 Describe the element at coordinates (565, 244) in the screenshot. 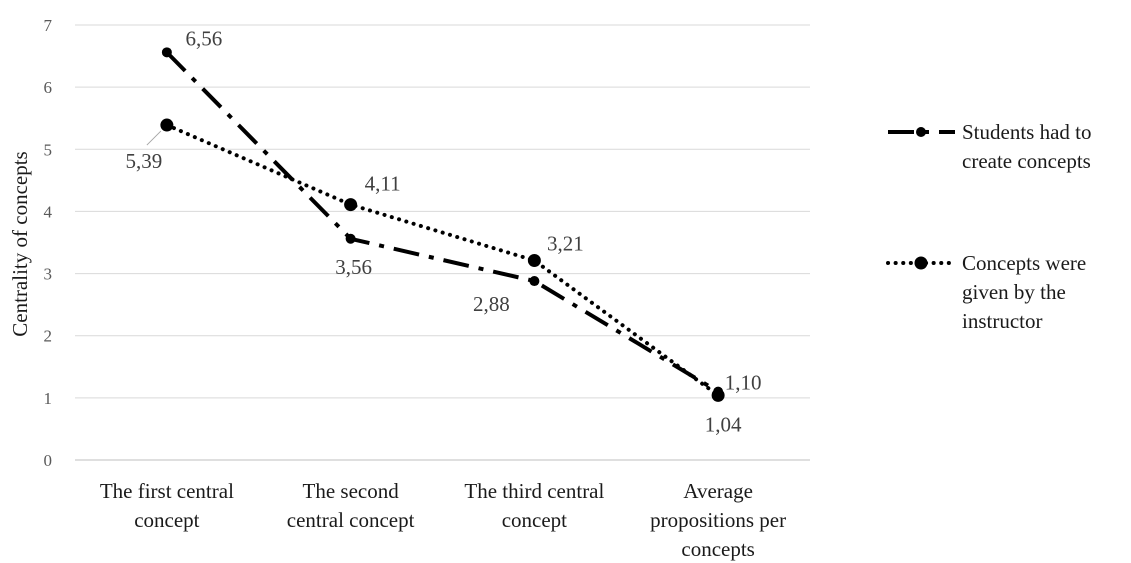

I see `data-label: 3,21` at that location.